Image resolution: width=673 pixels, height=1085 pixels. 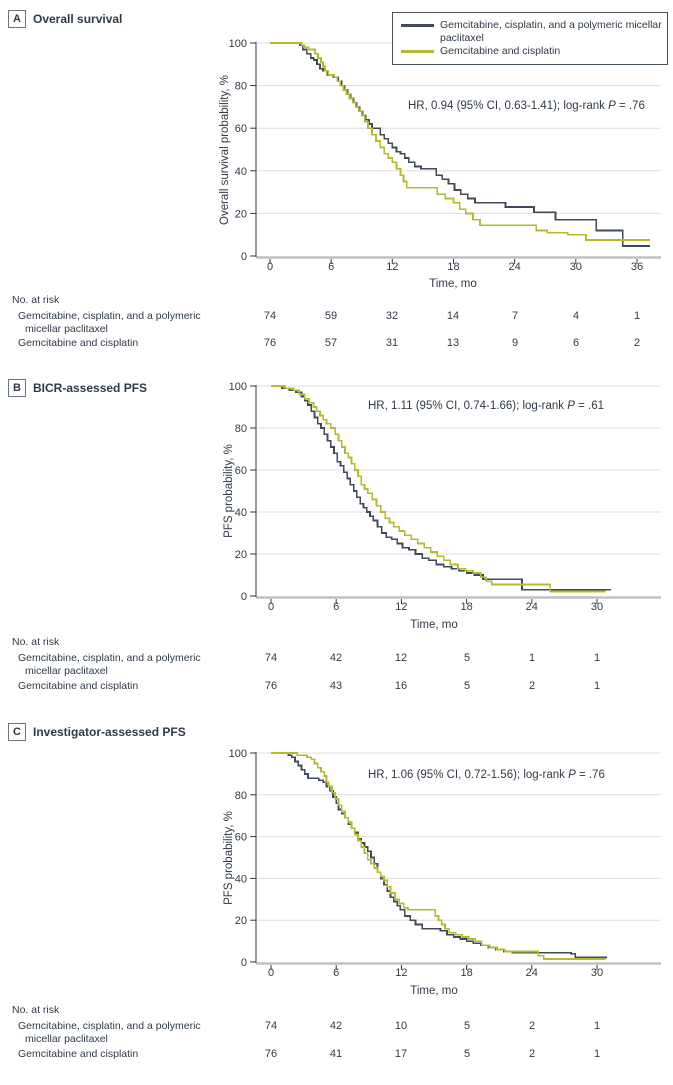 What do you see at coordinates (453, 343) in the screenshot?
I see `risk-count: 13` at bounding box center [453, 343].